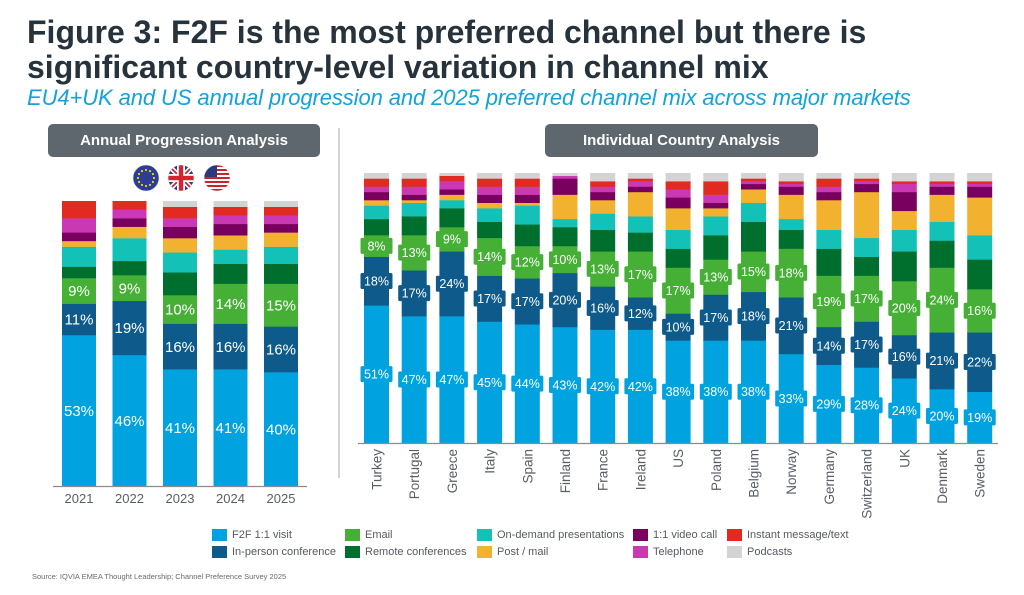 The width and height of the screenshot is (1024, 595). Describe the element at coordinates (867, 247) in the screenshot. I see `bar-segment-switzerland-on-demand-presentations` at that location.